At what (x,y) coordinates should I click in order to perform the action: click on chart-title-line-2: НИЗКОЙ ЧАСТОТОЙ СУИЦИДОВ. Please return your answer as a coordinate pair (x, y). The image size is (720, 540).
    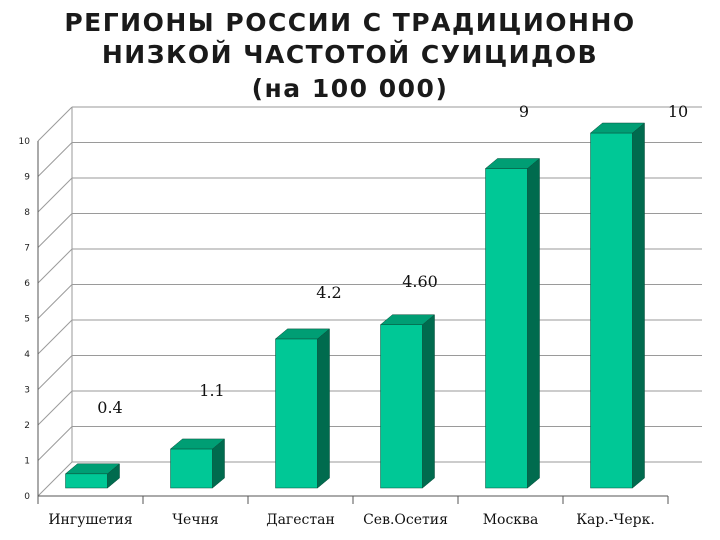
    Looking at the image, I should click on (350, 54).